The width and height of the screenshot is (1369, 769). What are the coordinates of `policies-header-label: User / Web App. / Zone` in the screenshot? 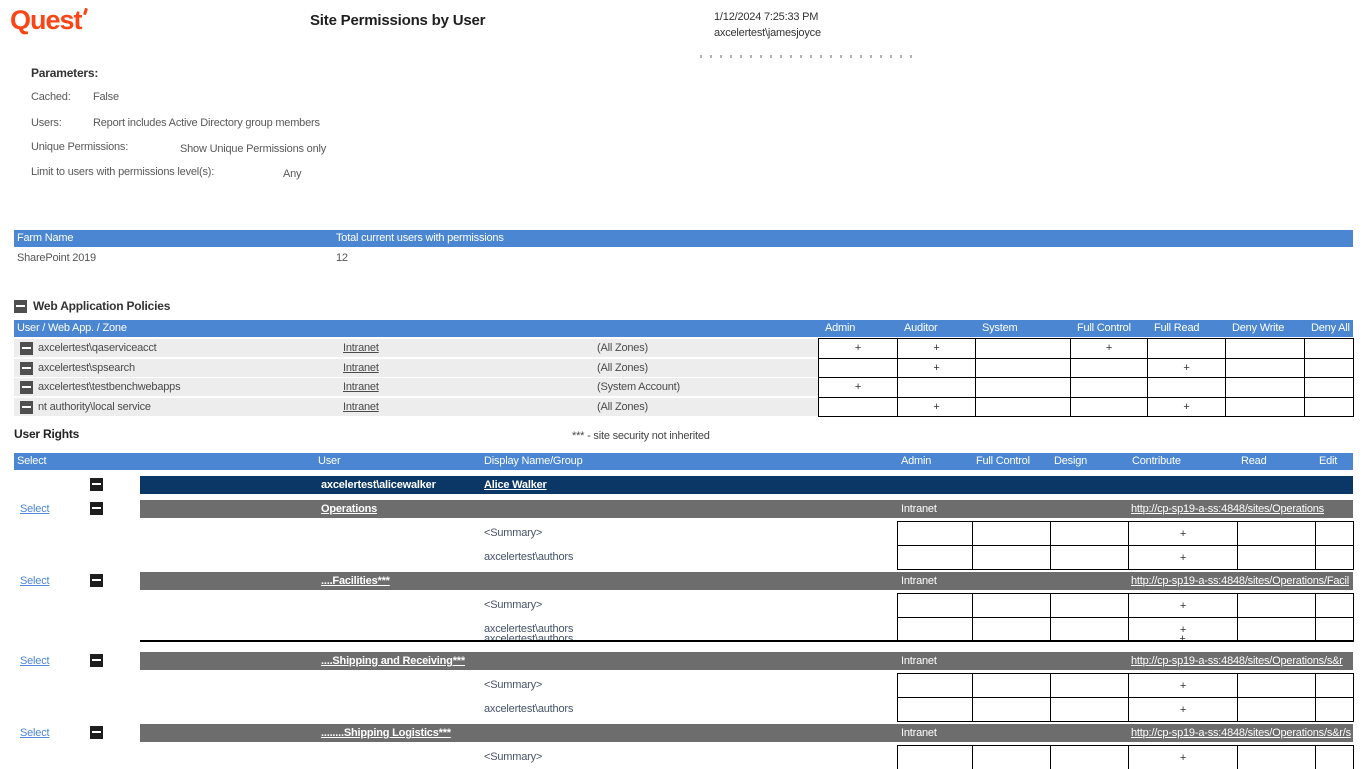 It's located at (72, 328).